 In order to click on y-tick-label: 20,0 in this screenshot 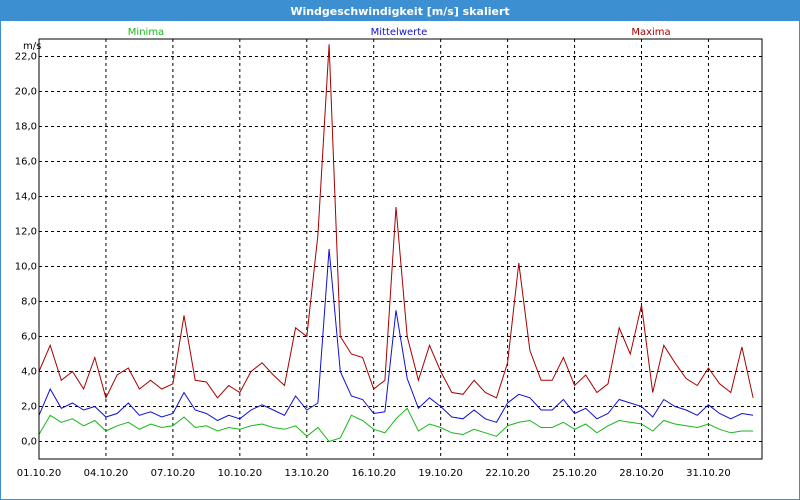, I will do `click(26, 92)`.